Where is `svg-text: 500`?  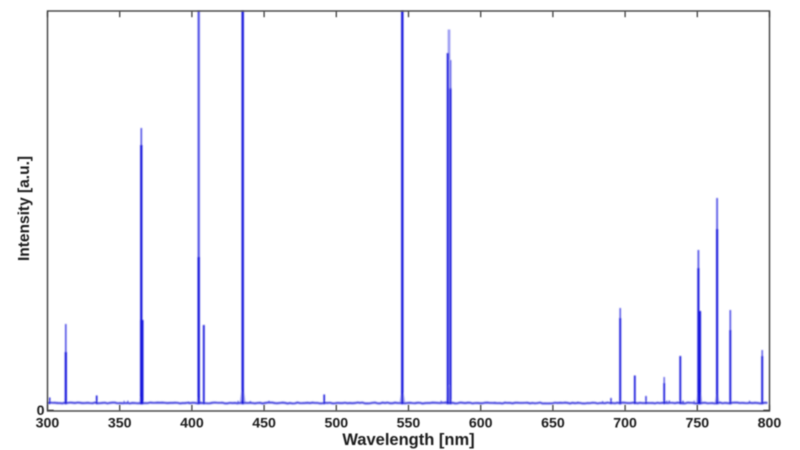 svg-text: 500 is located at coordinates (336, 423).